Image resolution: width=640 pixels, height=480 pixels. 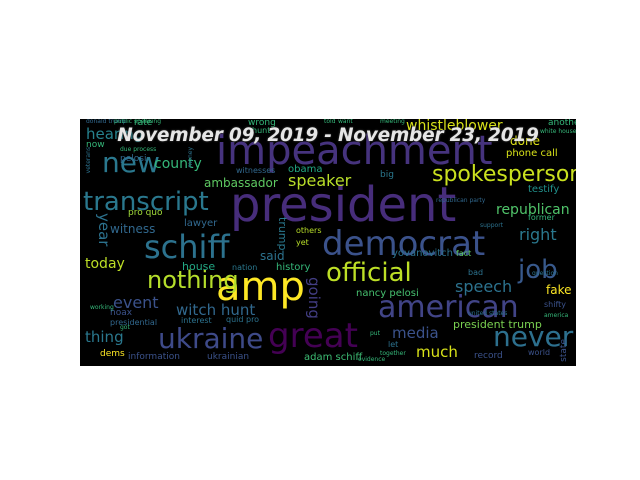 What do you see at coordinates (201, 223) in the screenshot?
I see `word-lawyer: lawyer` at bounding box center [201, 223].